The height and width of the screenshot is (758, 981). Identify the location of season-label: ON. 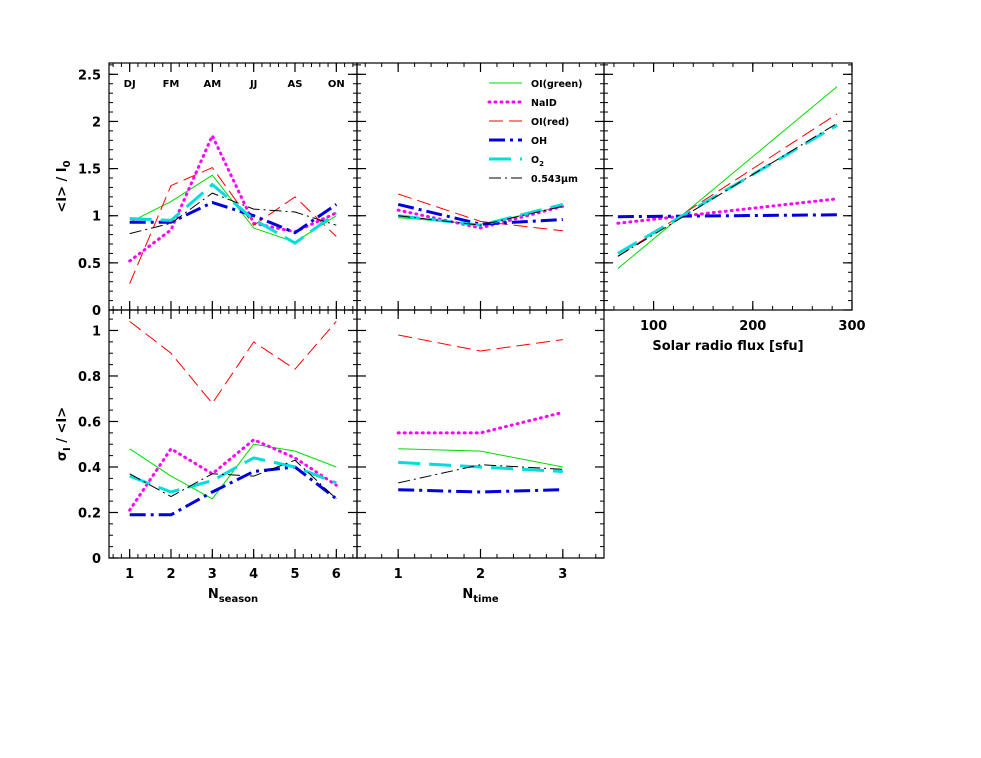
(336, 84).